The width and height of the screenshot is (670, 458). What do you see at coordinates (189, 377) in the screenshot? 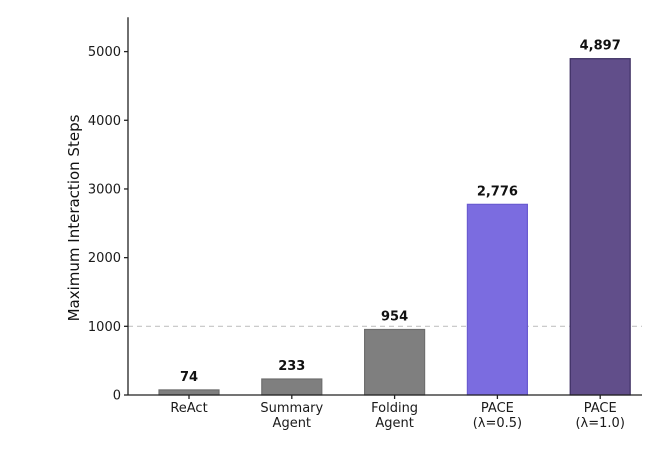
I see `value-label-0: 74` at bounding box center [189, 377].